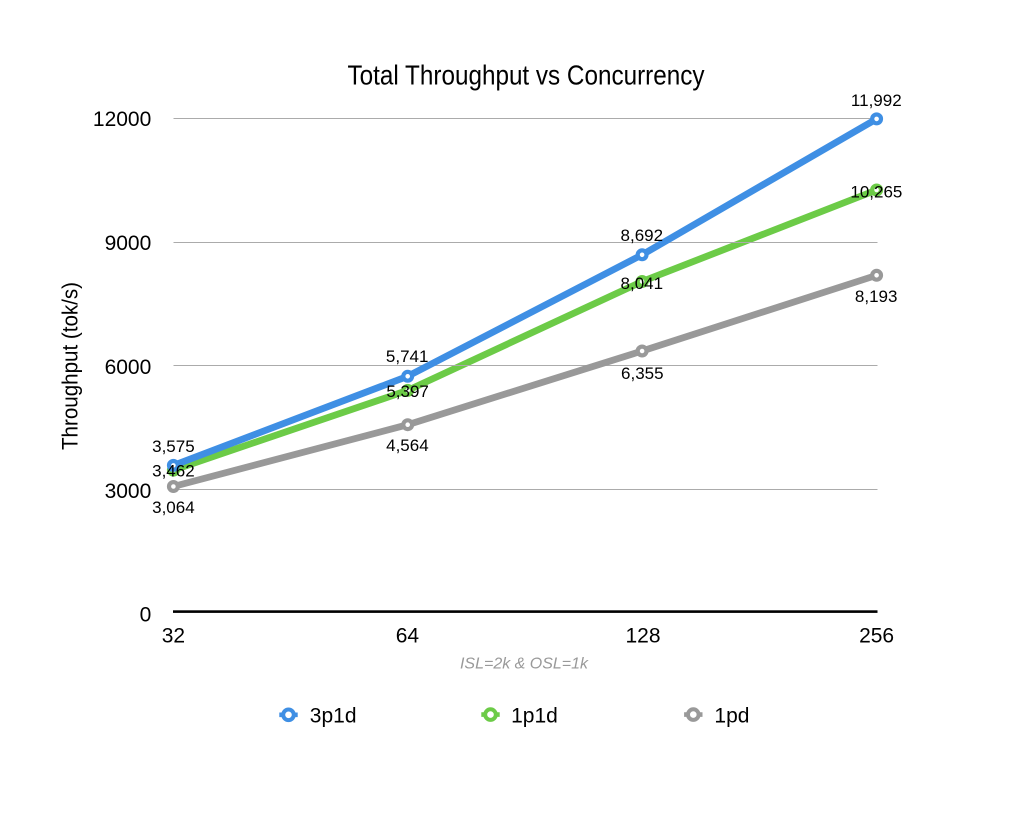  Describe the element at coordinates (173, 635) in the screenshot. I see `svg-text: 32` at that location.